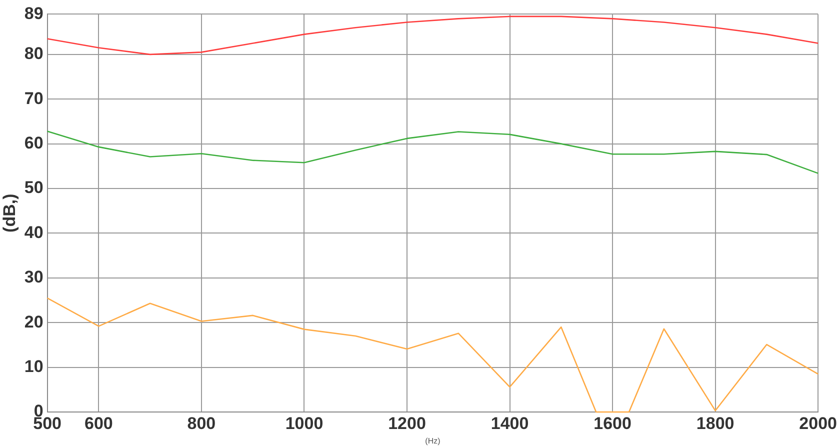 This screenshot has width=839, height=446. I want to click on x-axis-title: (Hz), so click(433, 441).